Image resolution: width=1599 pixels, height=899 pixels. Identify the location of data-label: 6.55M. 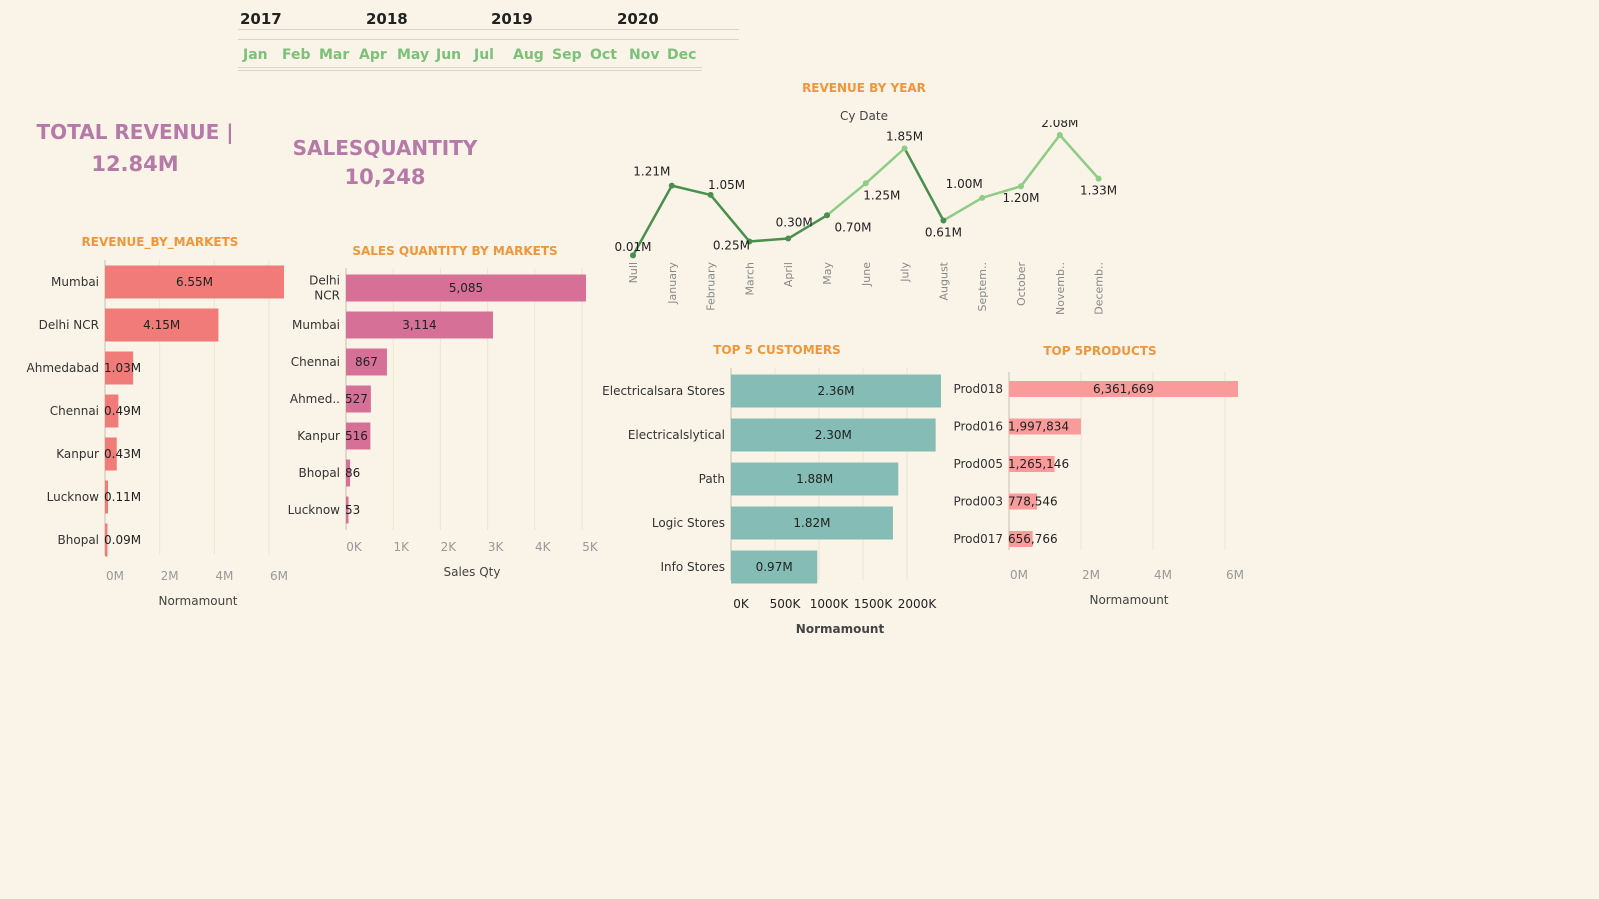
(194, 282).